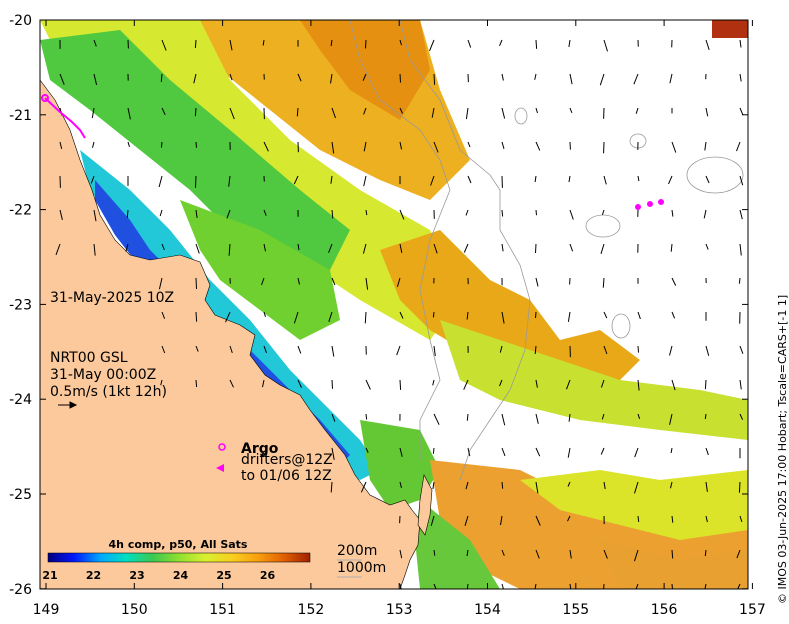  Describe the element at coordinates (158, 575) in the screenshot. I see `colorbar-ticks: 21 22 23 24 25 26` at that location.